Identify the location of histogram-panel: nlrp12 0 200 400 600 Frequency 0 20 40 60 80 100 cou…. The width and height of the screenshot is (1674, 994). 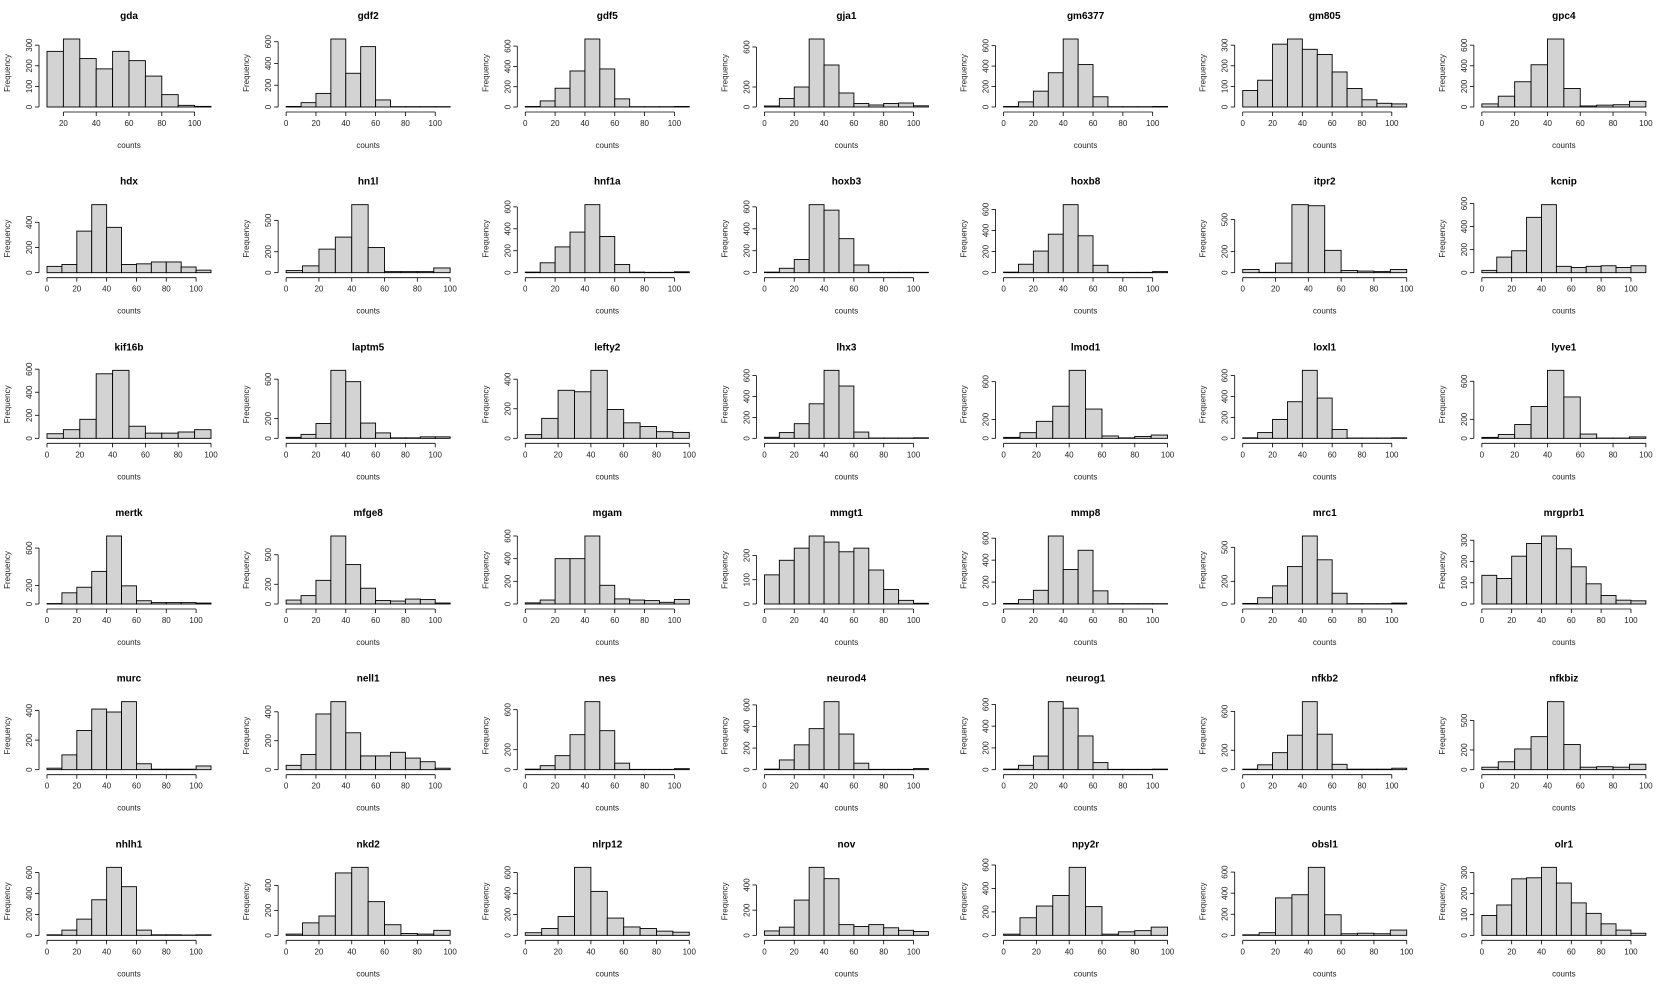
(588, 908).